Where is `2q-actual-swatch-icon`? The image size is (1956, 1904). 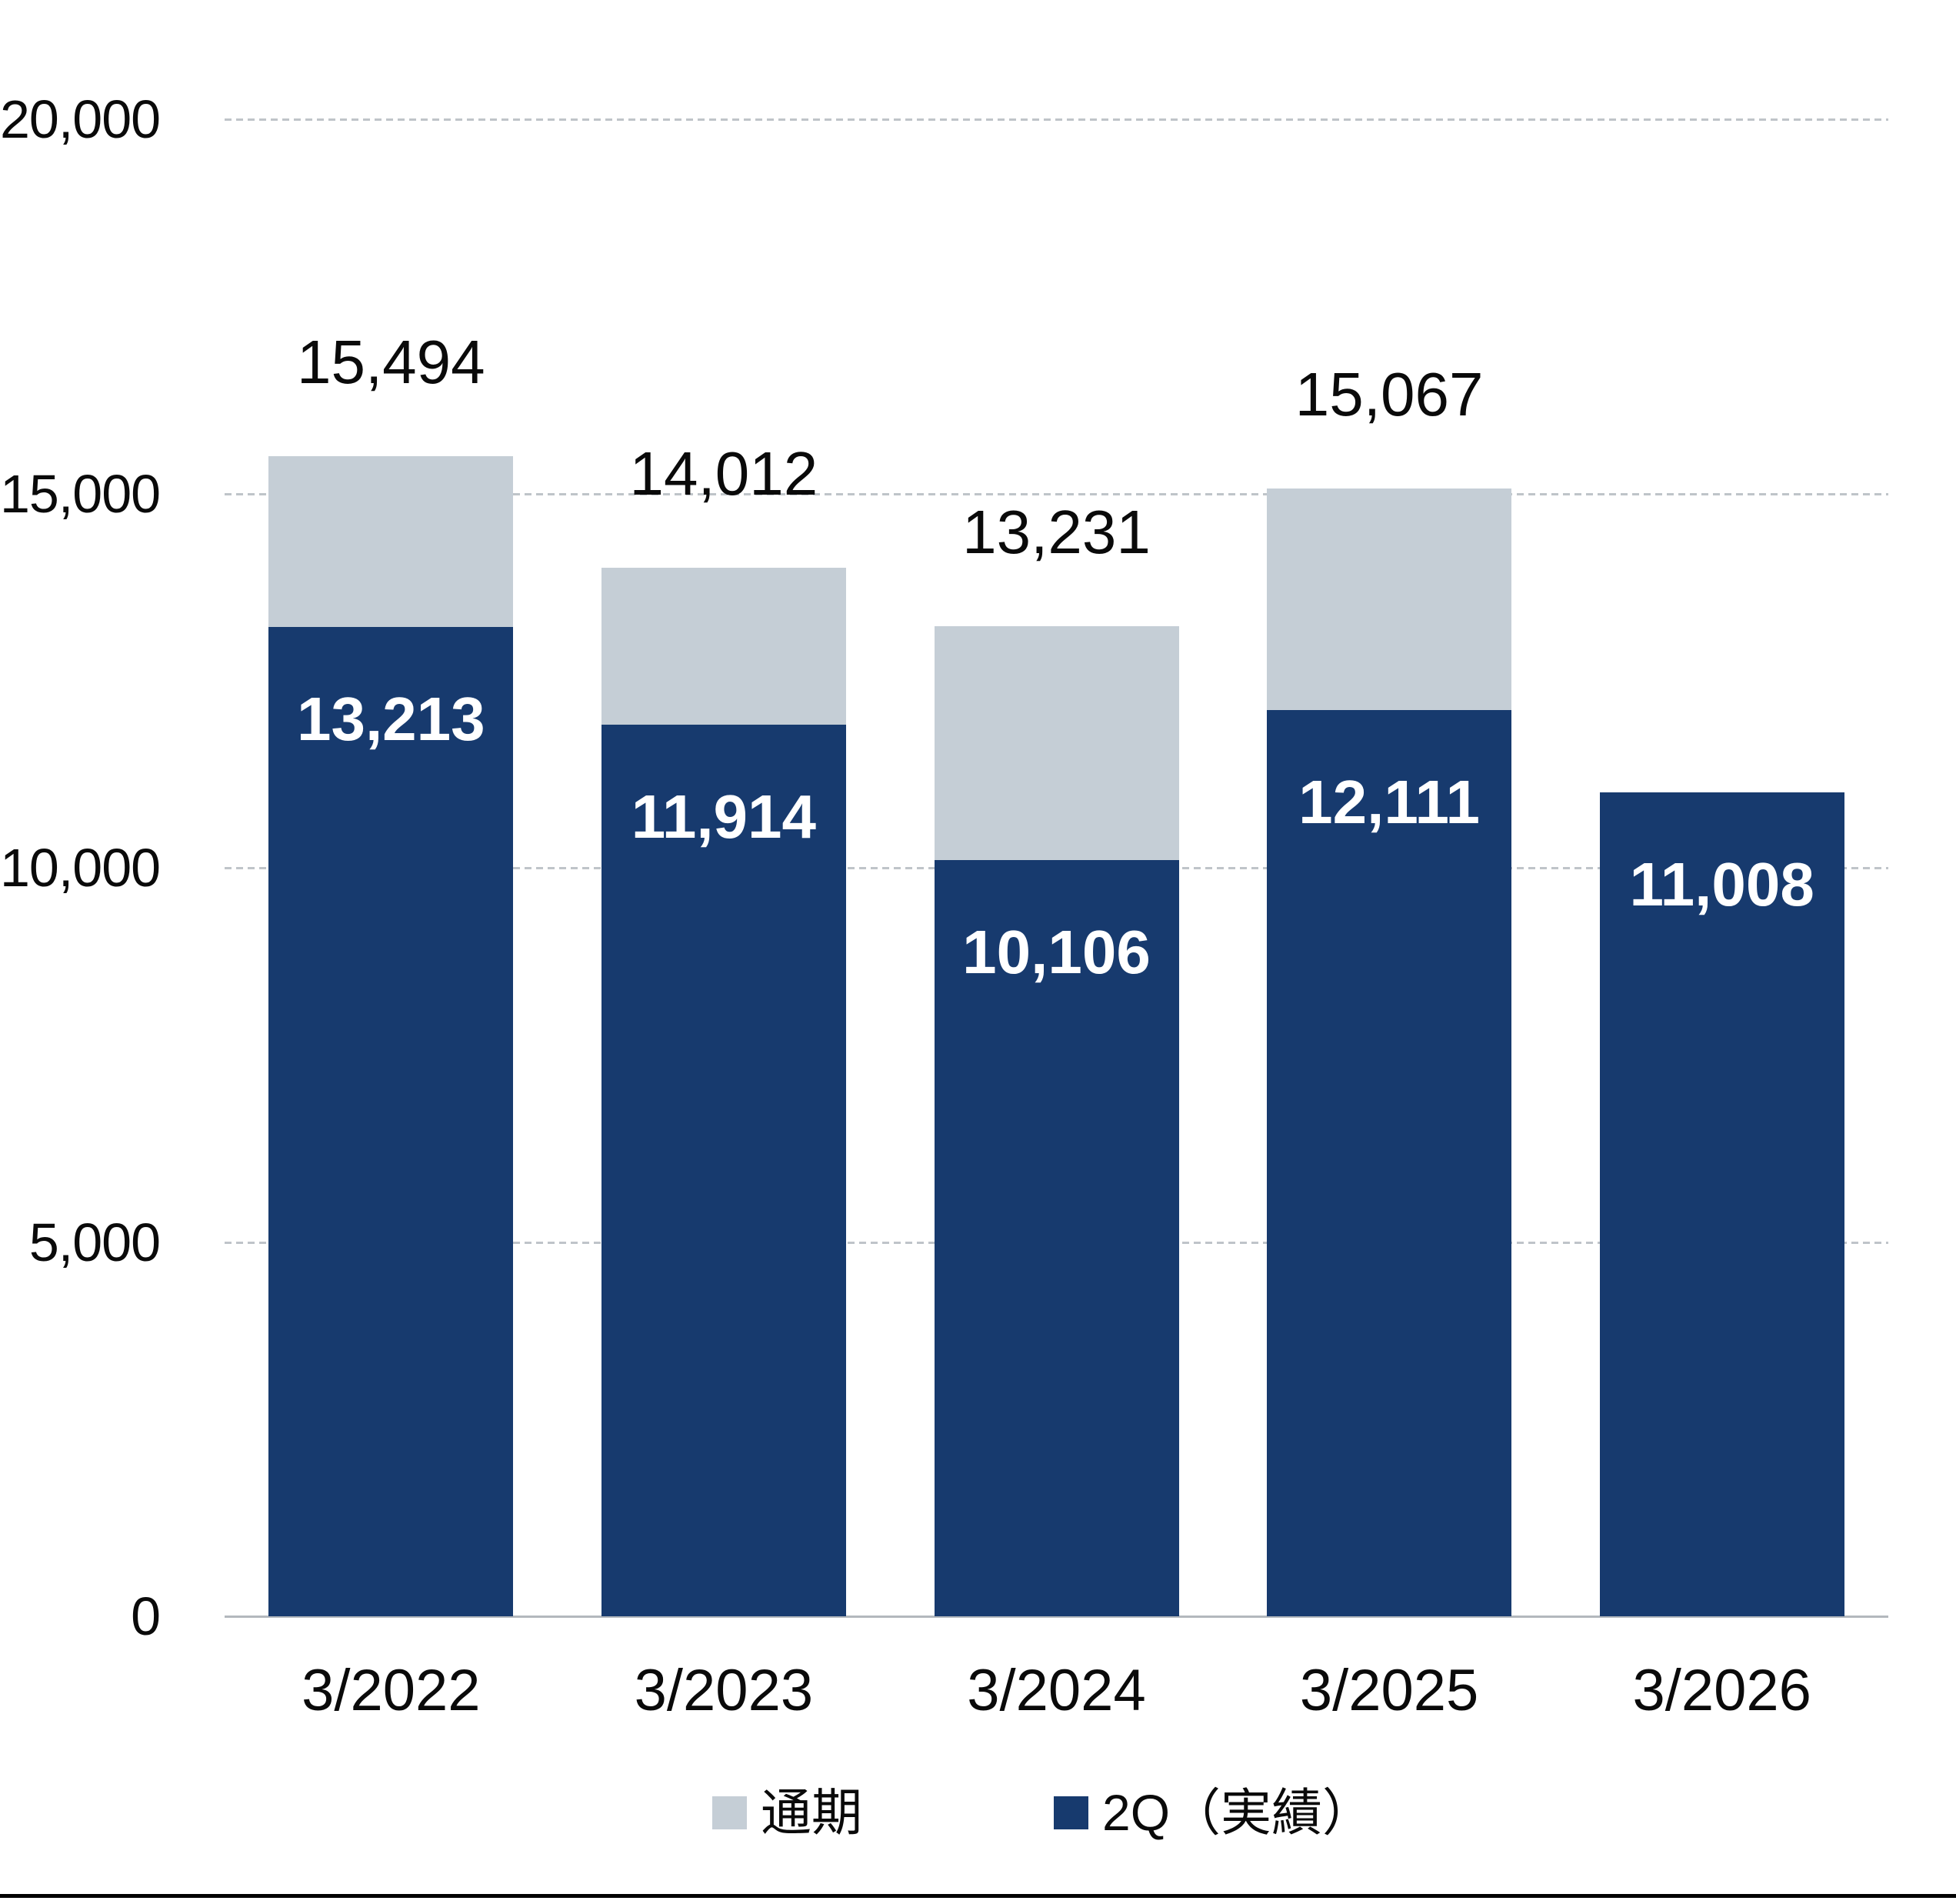 2q-actual-swatch-icon is located at coordinates (1071, 1813).